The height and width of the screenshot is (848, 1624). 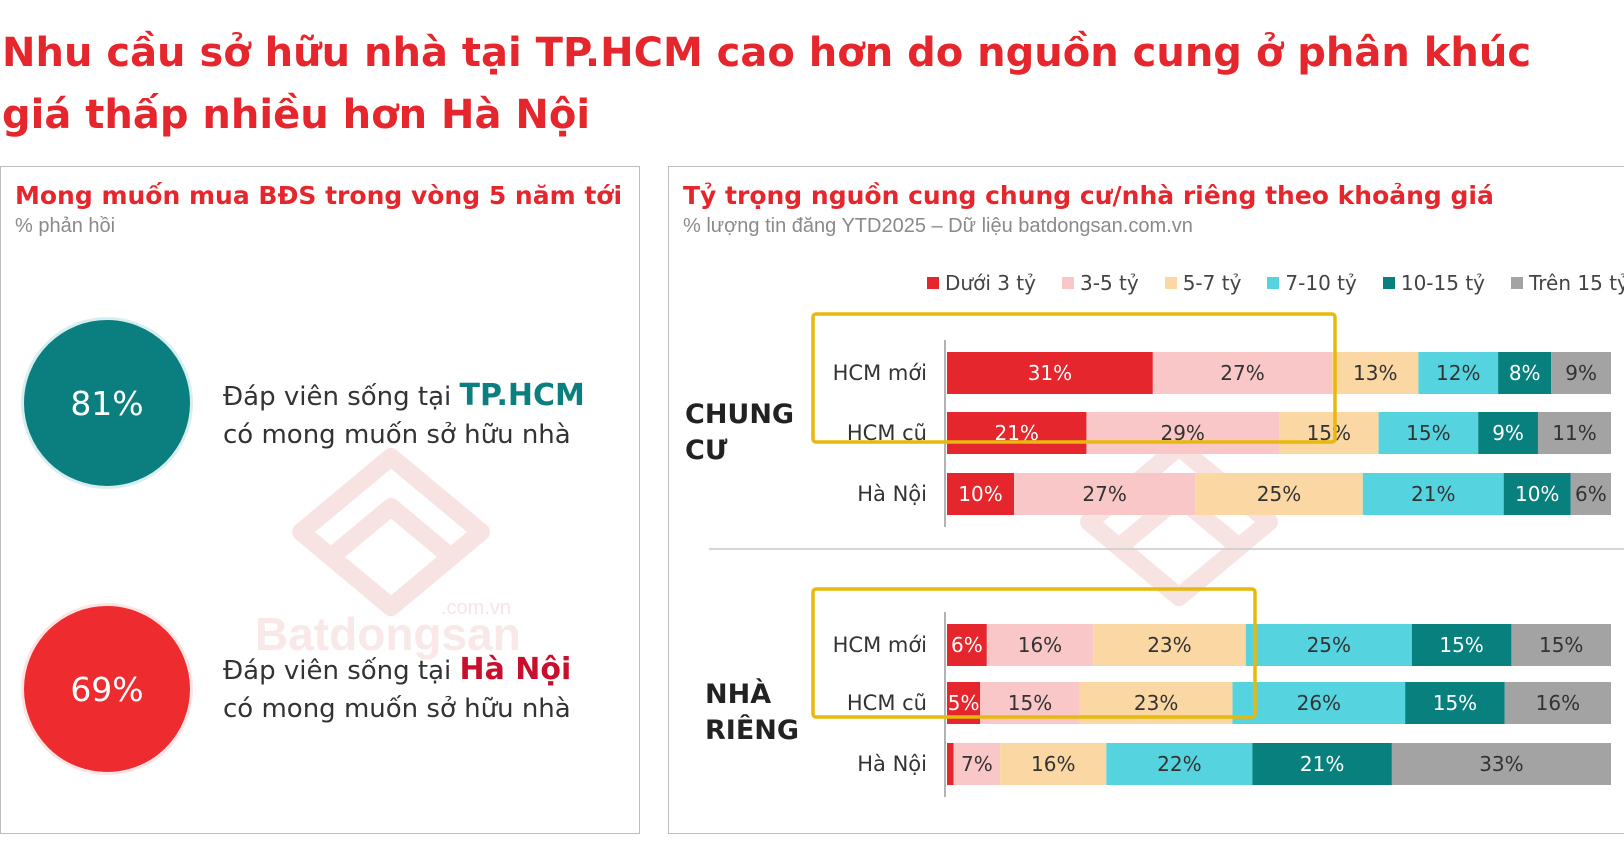 I want to click on hcm-stat-highlight: TP.HCM, so click(x=522, y=395).